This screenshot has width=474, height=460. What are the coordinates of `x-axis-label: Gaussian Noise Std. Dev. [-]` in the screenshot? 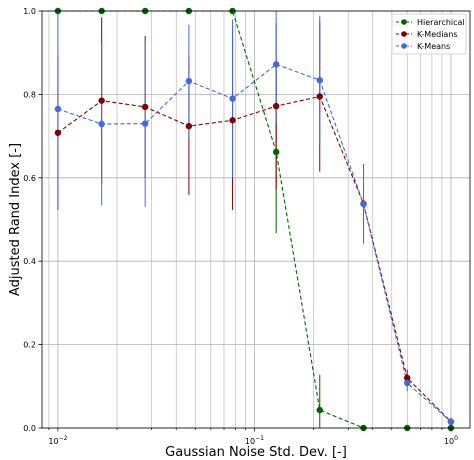 It's located at (256, 452).